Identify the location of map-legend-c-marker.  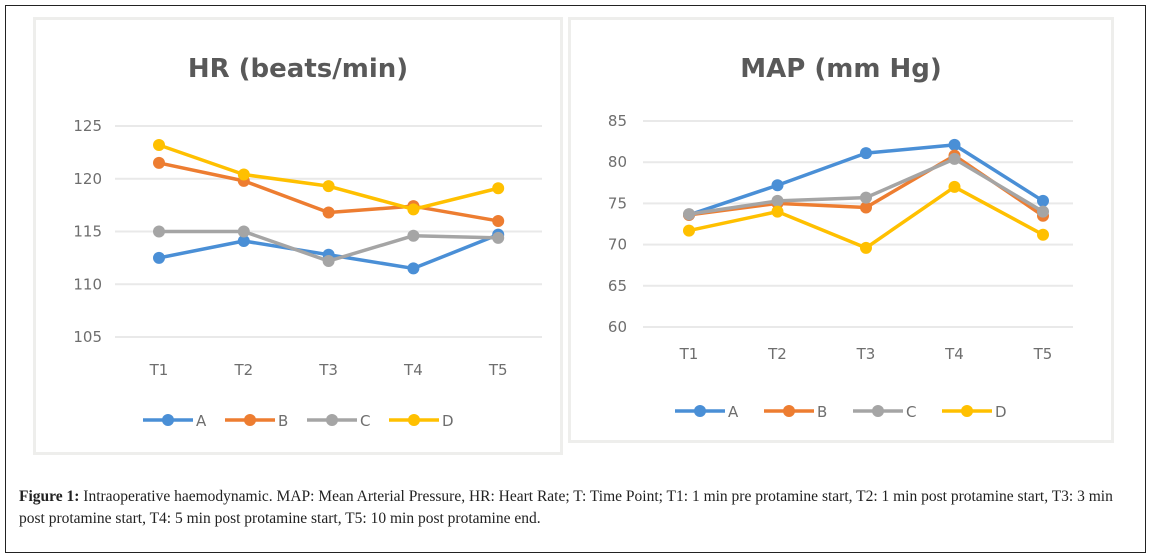
(878, 411).